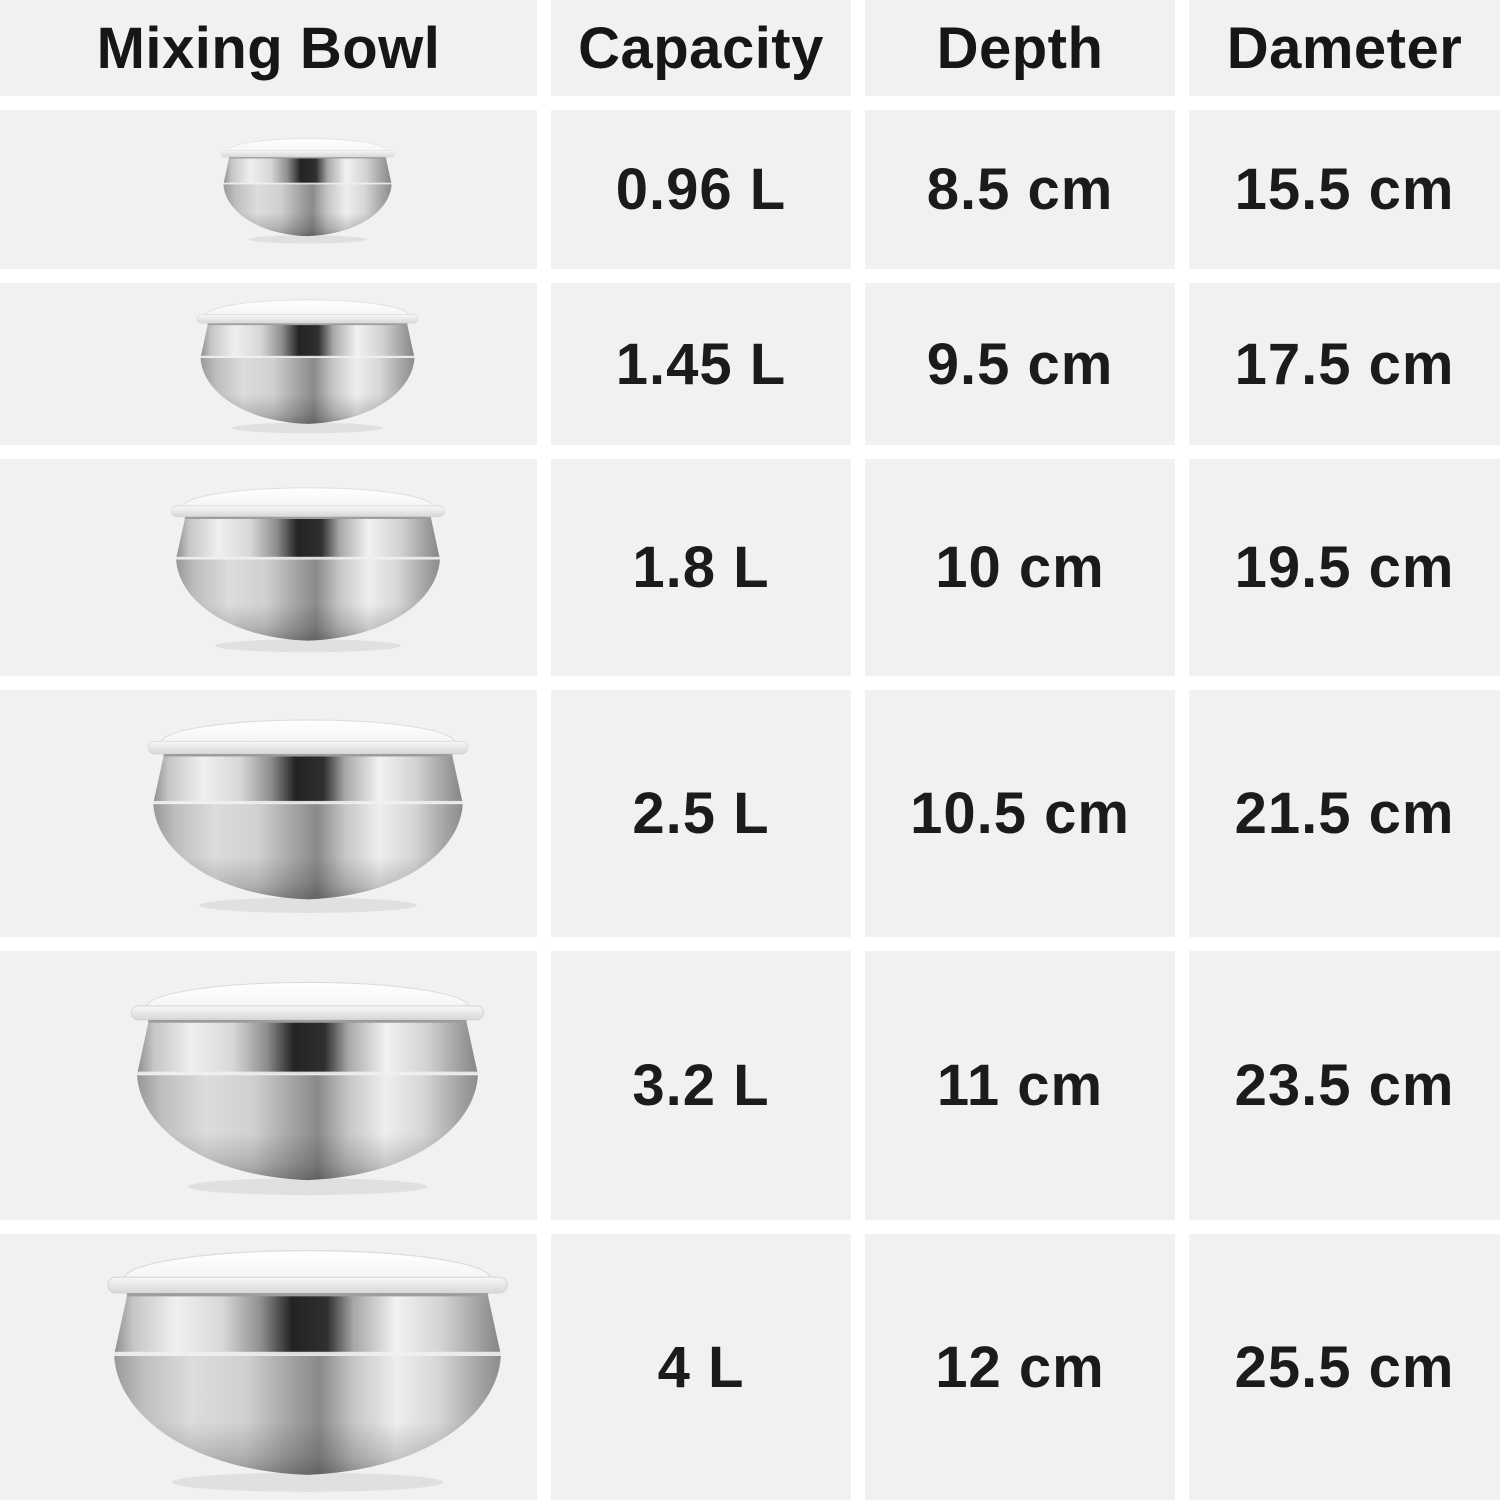 This screenshot has height=1500, width=1500. I want to click on capacity-value: 3.2 L, so click(701, 1085).